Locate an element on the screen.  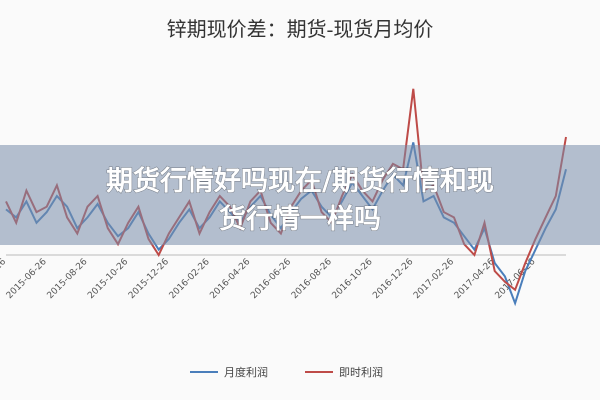
legend-label: 即时利润 is located at coordinates (361, 372).